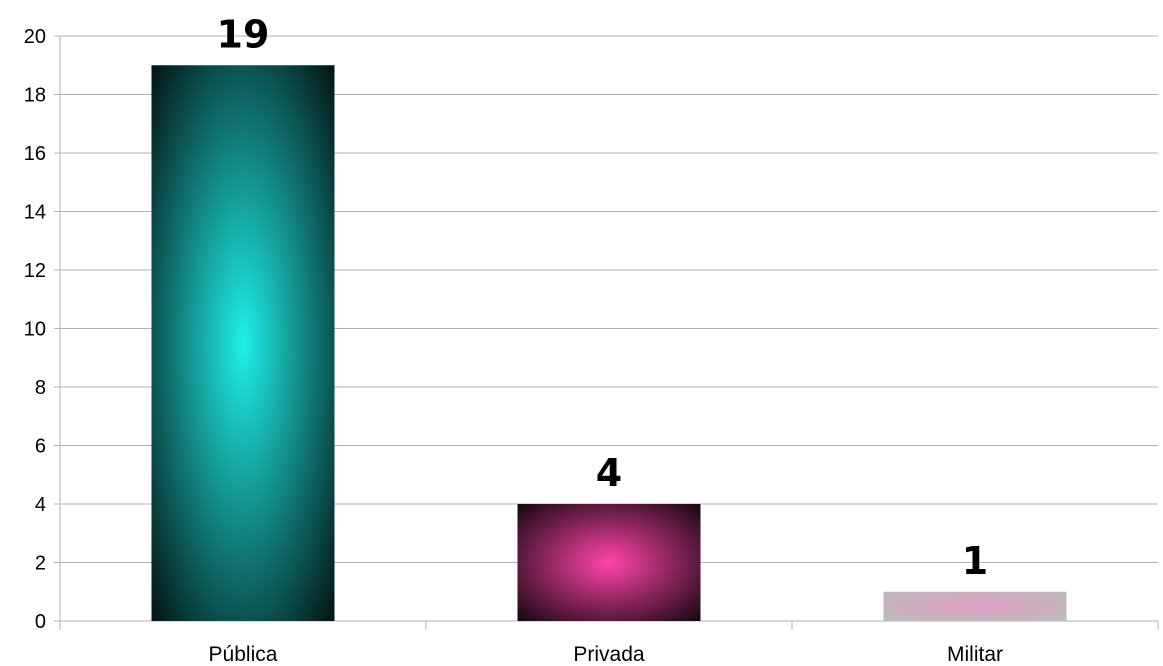  Describe the element at coordinates (40, 622) in the screenshot. I see `y-tick-label: 0` at that location.